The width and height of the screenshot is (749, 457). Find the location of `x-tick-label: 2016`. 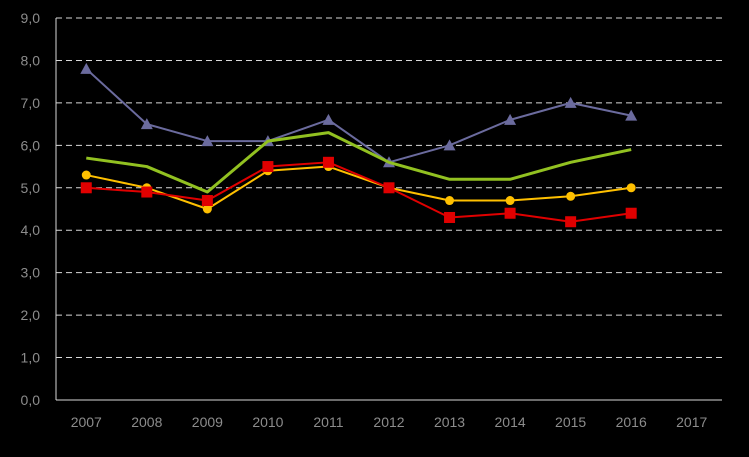

x-tick-label: 2016 is located at coordinates (631, 422).